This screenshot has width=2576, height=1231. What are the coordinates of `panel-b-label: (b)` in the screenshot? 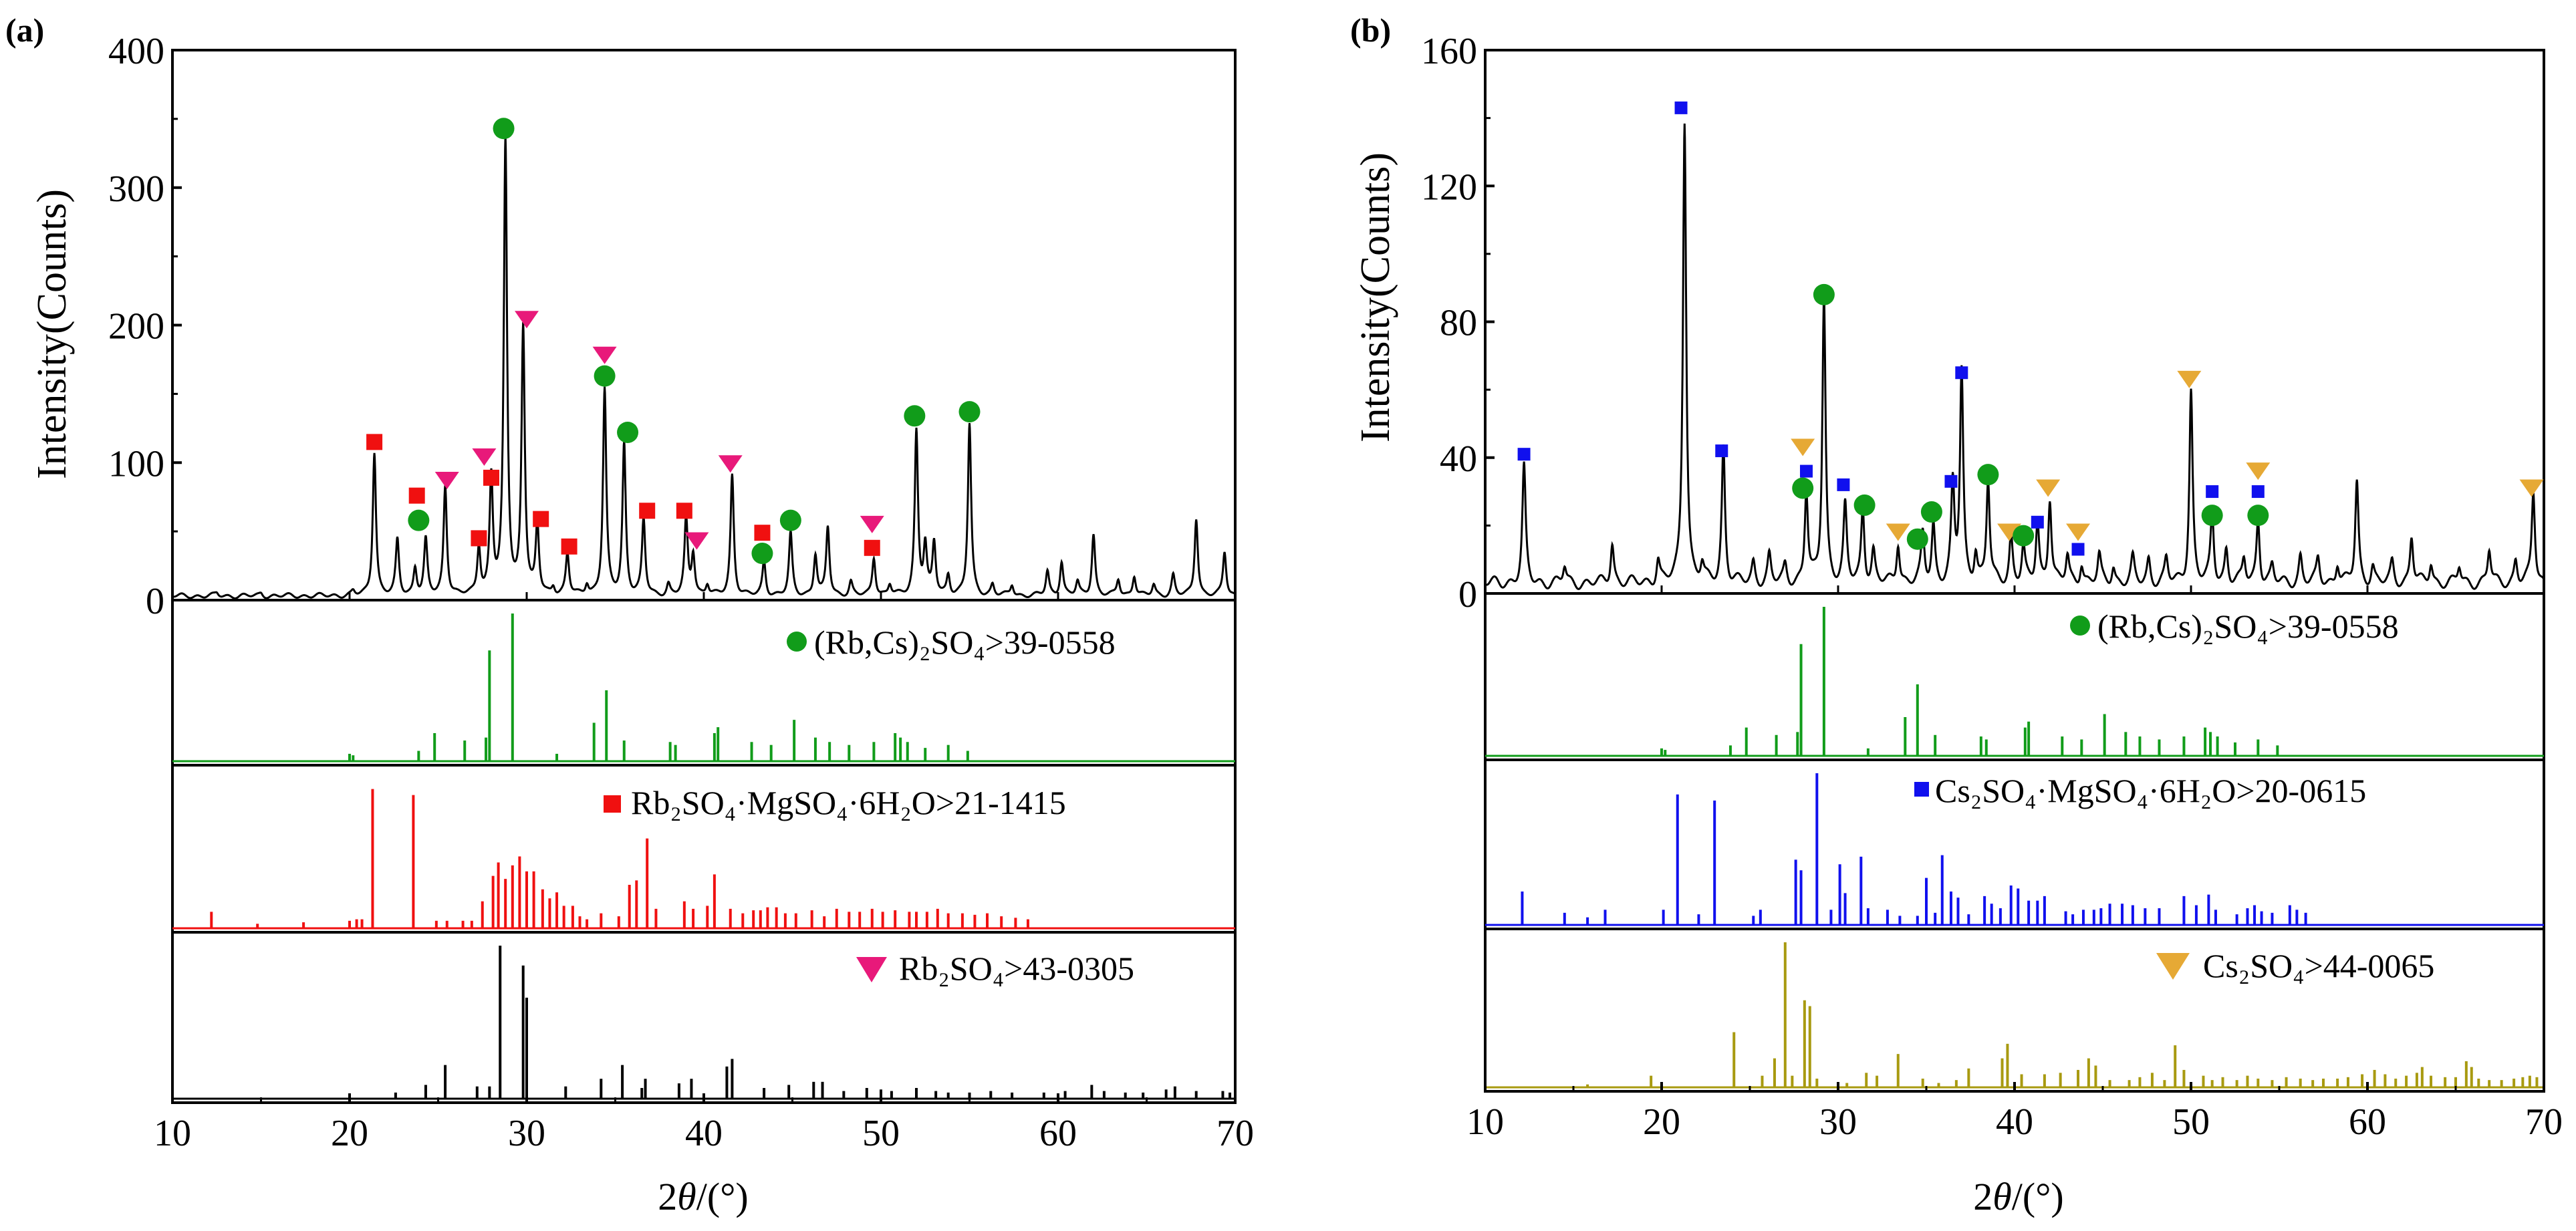 It's located at (1370, 30).